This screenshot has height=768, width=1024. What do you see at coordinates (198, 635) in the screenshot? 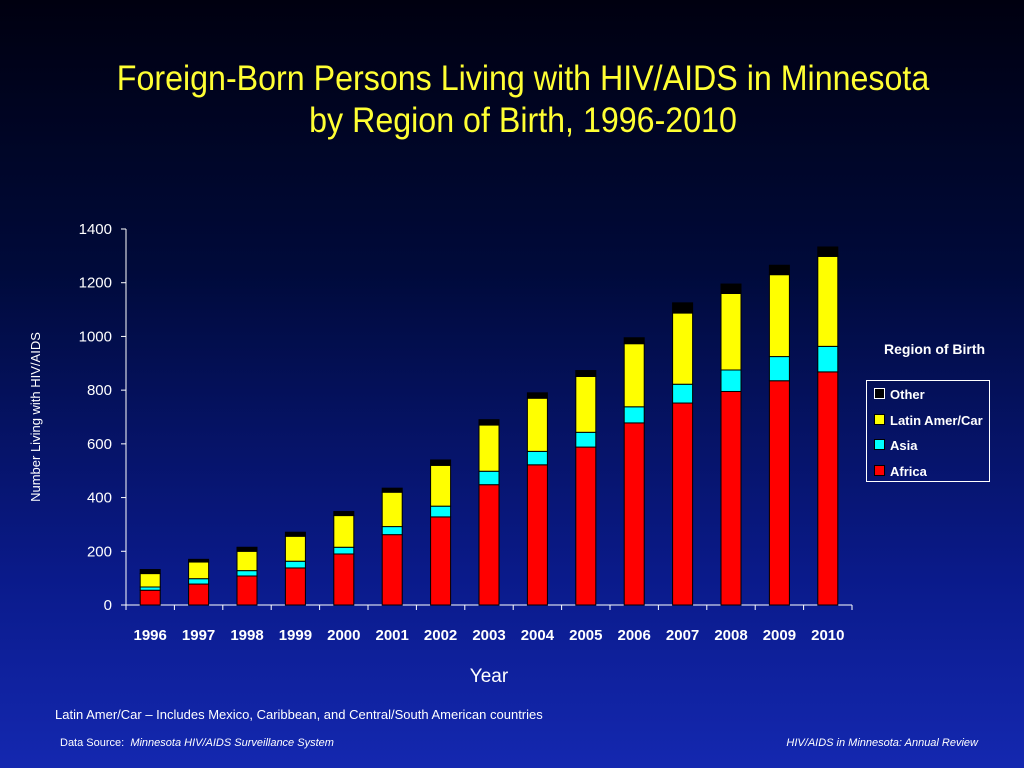
I see `x-tick-label: 1997` at bounding box center [198, 635].